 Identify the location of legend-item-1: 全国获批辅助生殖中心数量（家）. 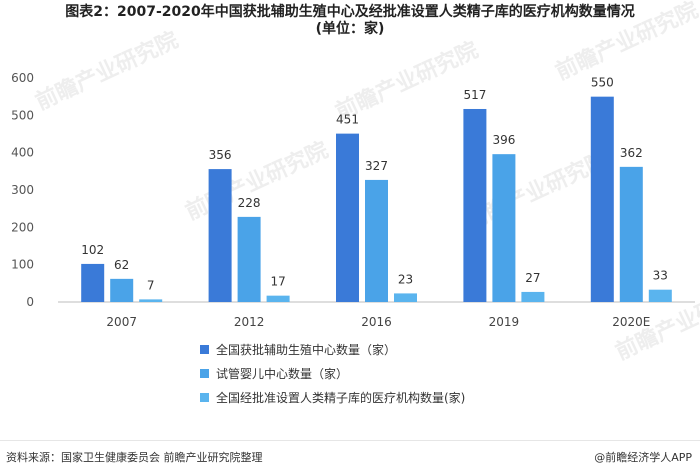
(332, 354).